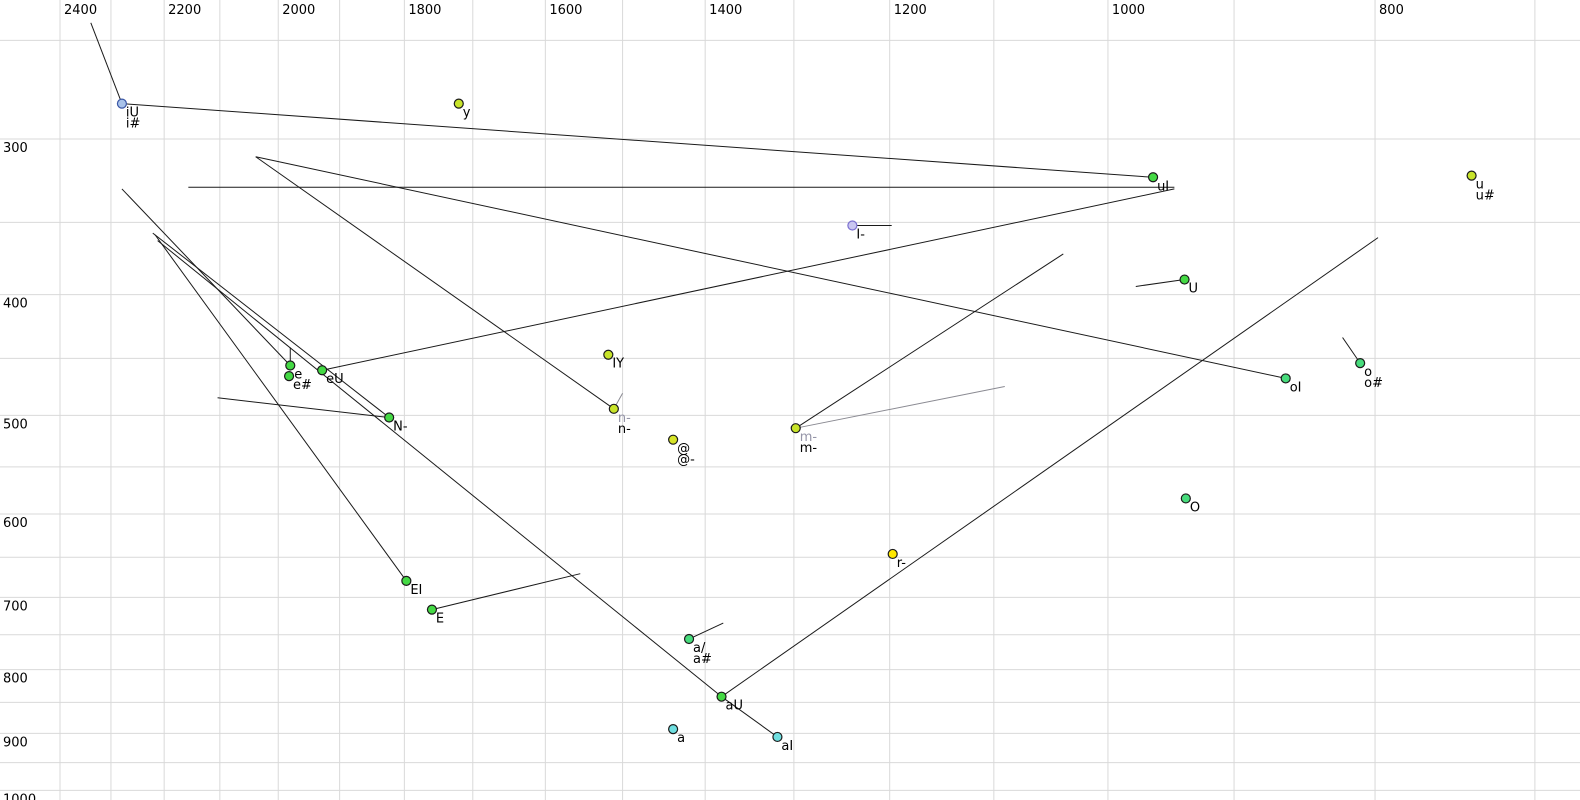 This screenshot has width=1580, height=800. Describe the element at coordinates (15, 679) in the screenshot. I see `y-tick-label: 800` at that location.